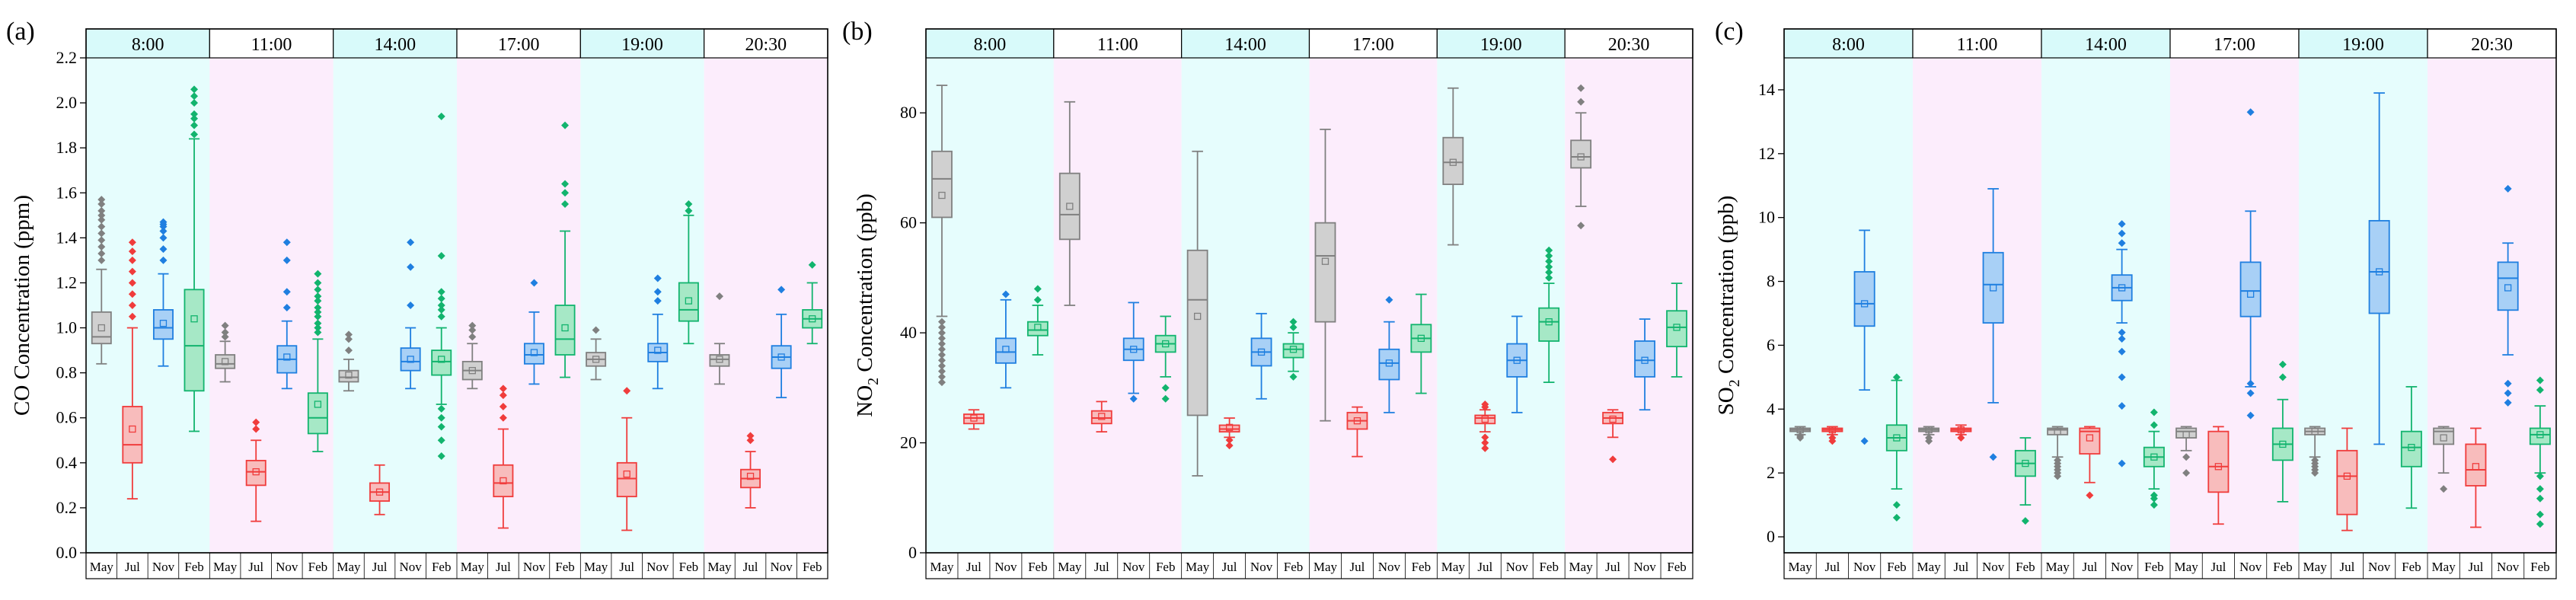  Describe the element at coordinates (1729, 32) in the screenshot. I see `panel-label: (c)` at that location.